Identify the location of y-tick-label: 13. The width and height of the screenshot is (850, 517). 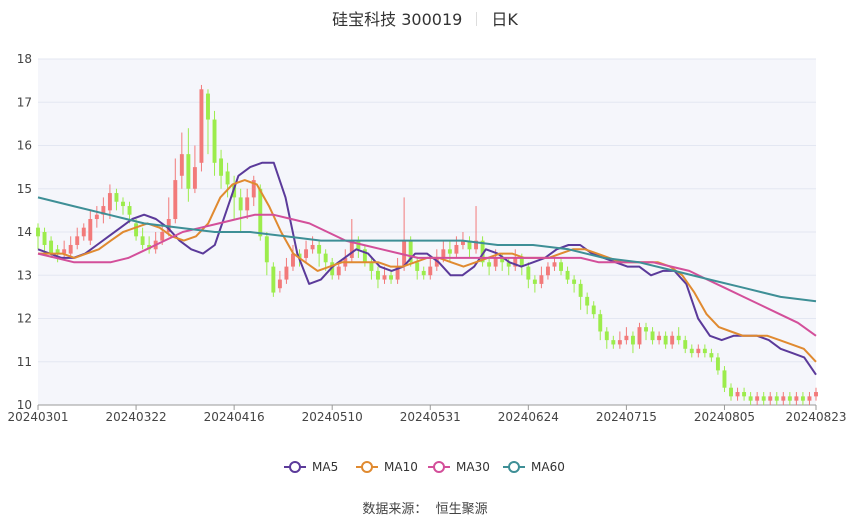
(24, 275).